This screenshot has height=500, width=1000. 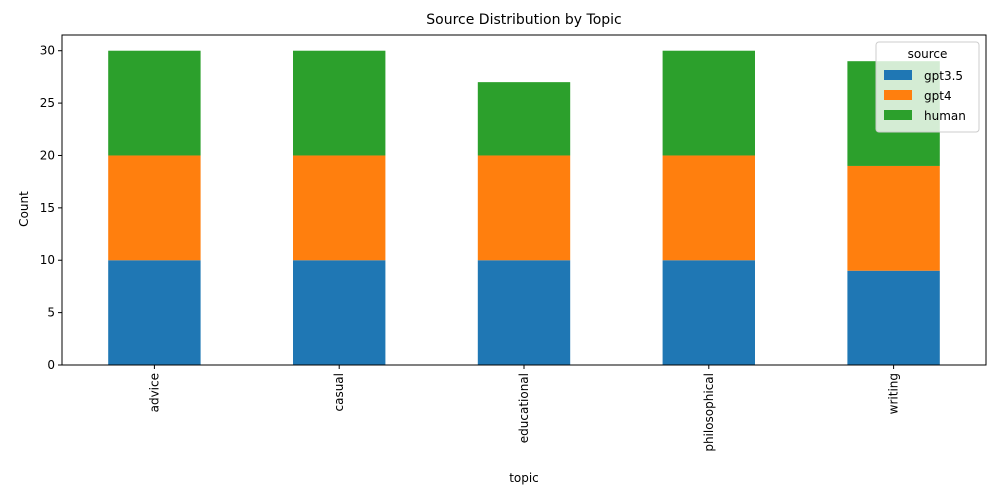 What do you see at coordinates (47, 103) in the screenshot?
I see `y-tick-label: 25` at bounding box center [47, 103].